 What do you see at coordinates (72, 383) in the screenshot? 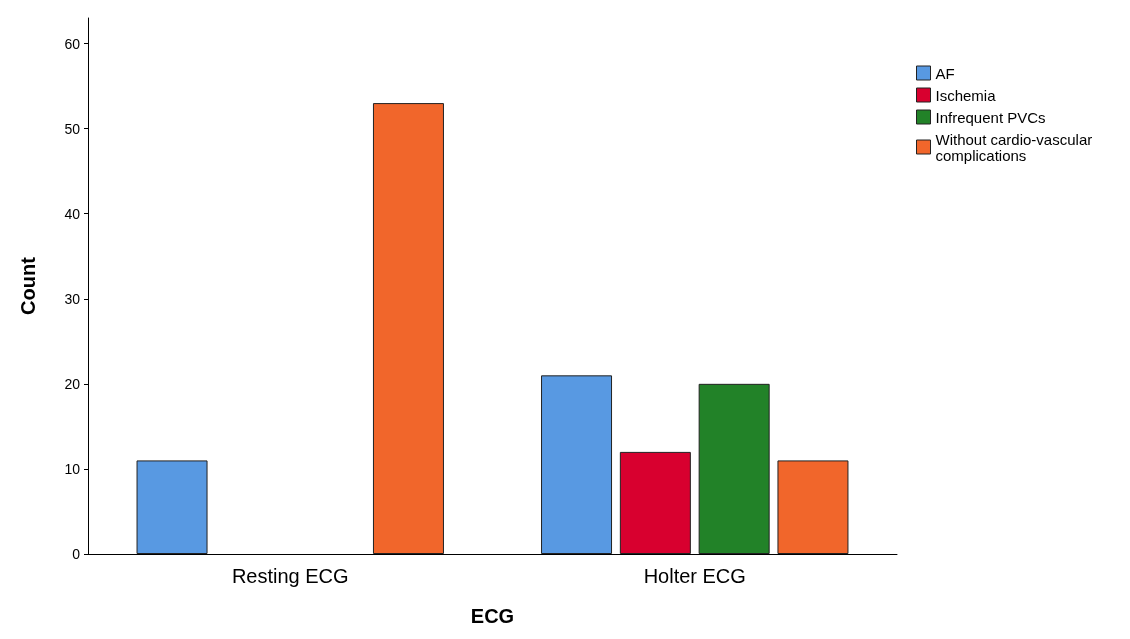
I see `y-tick-label: 20` at bounding box center [72, 383].